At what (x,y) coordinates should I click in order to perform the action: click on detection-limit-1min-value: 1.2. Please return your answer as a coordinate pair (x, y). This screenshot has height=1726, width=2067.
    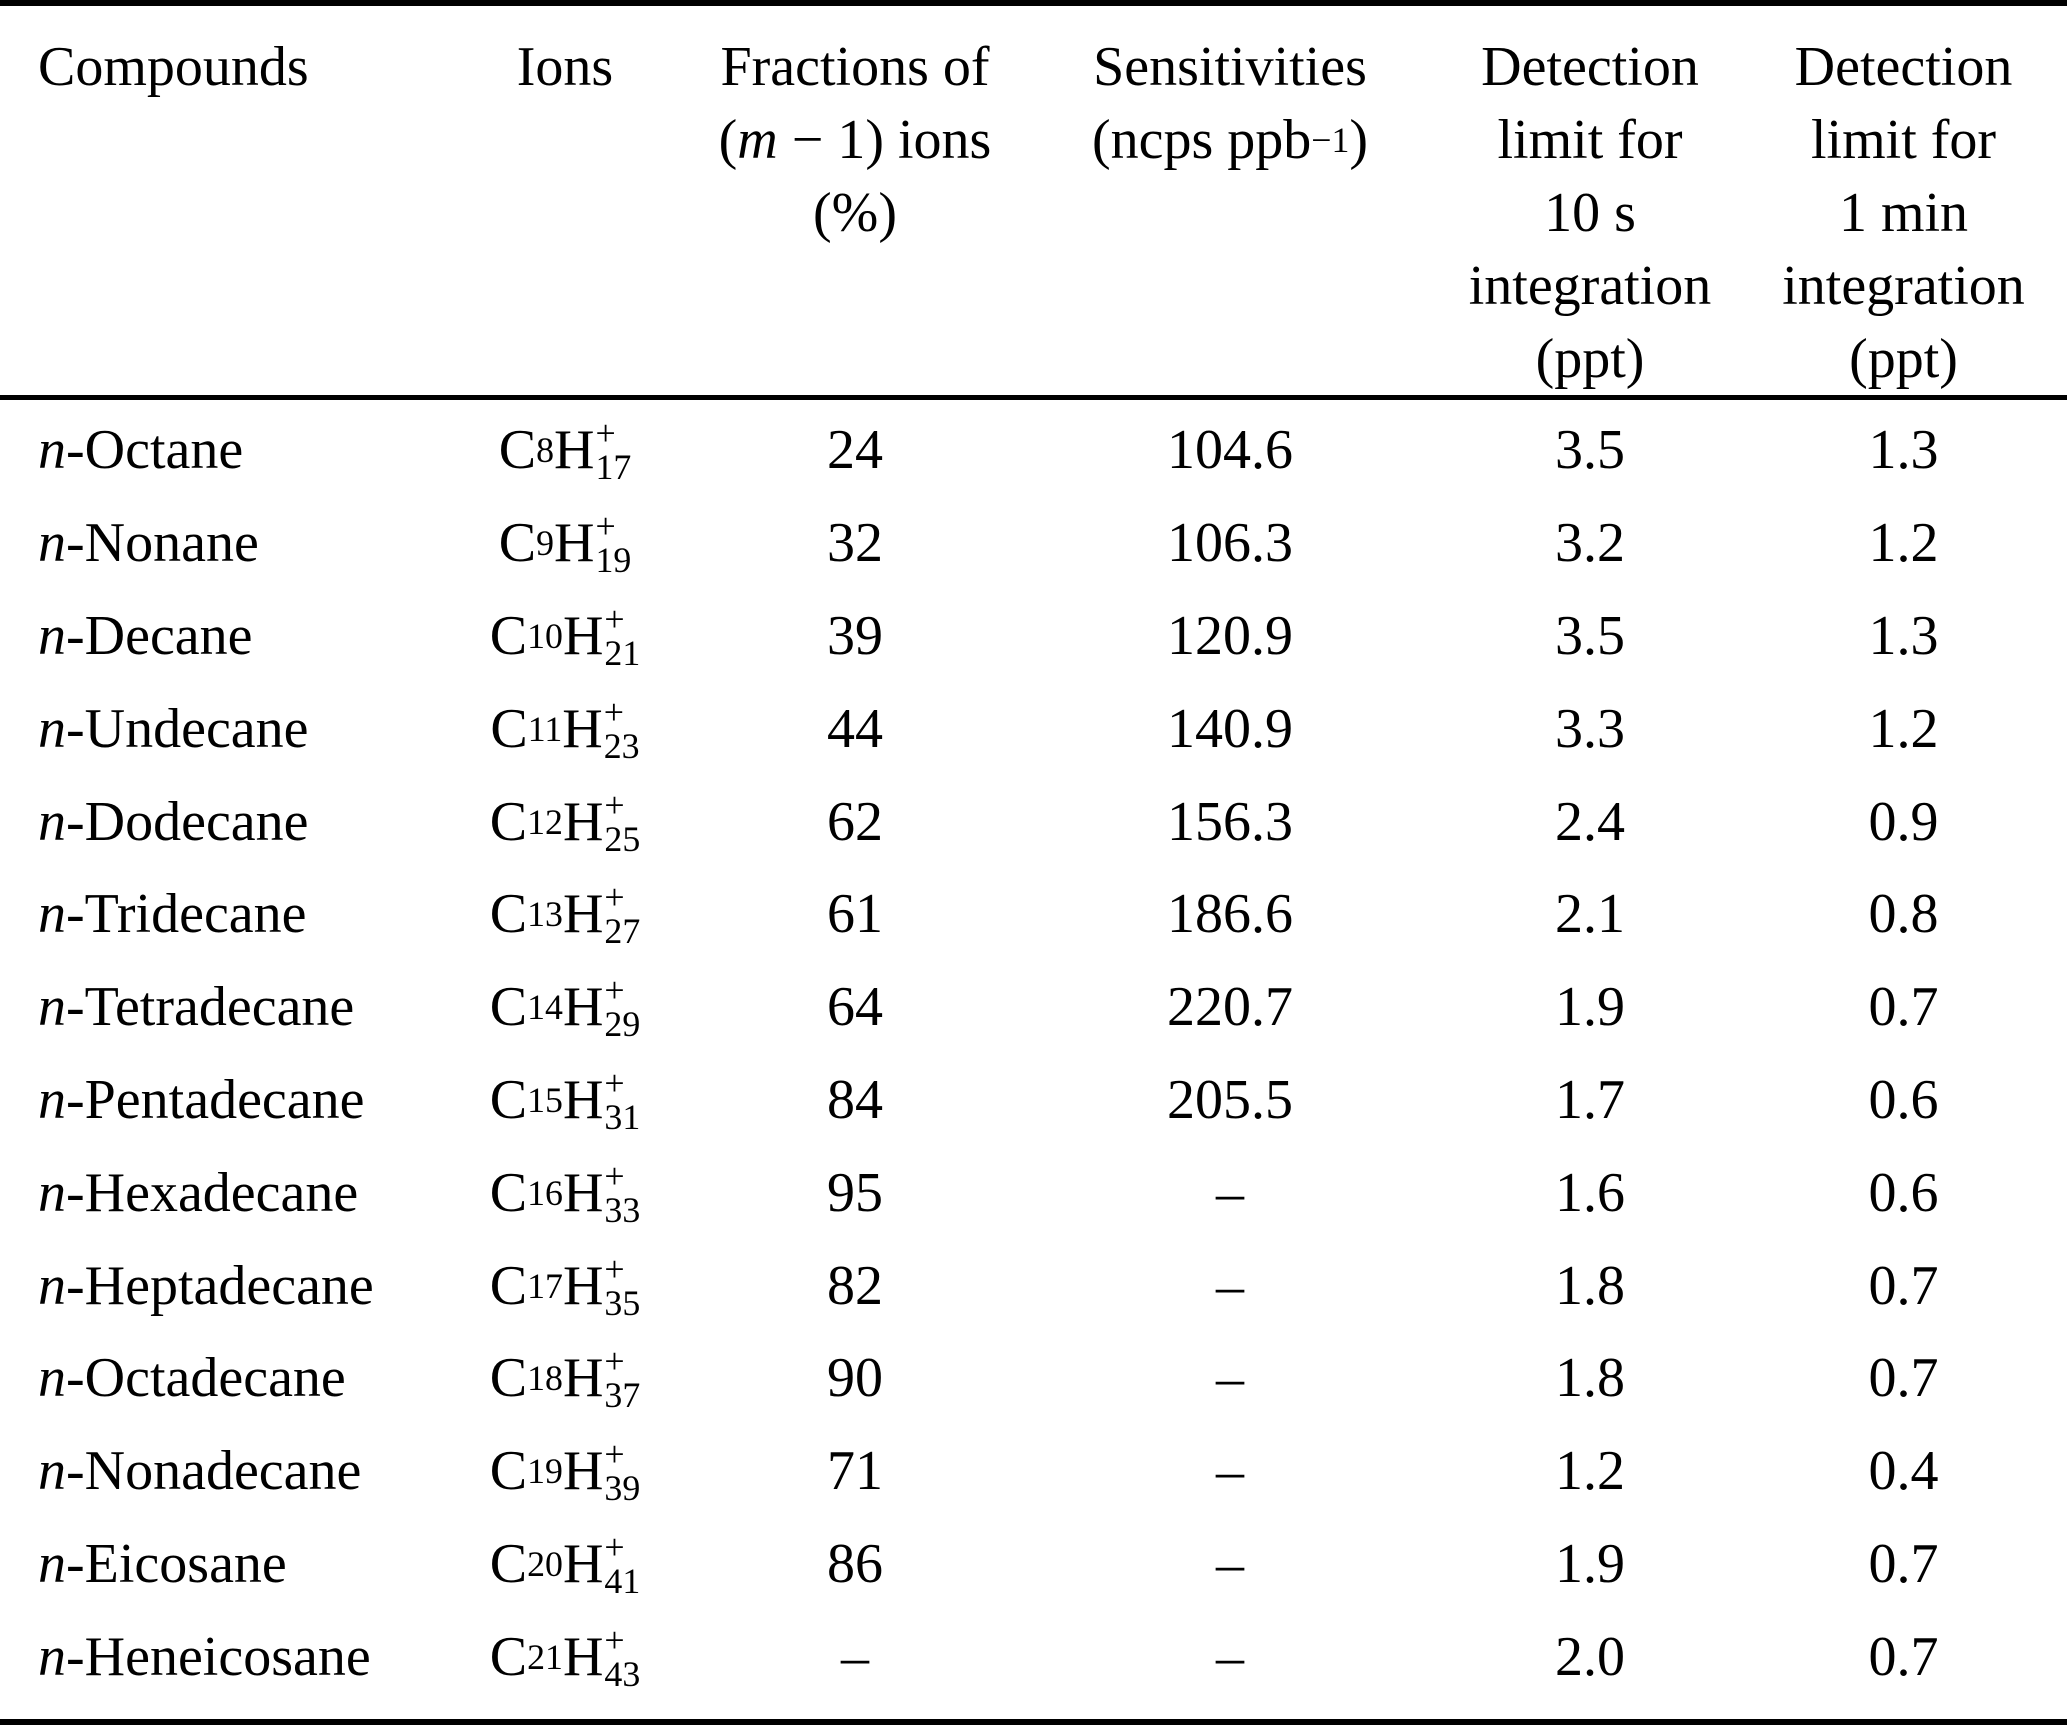
    Looking at the image, I should click on (1903, 728).